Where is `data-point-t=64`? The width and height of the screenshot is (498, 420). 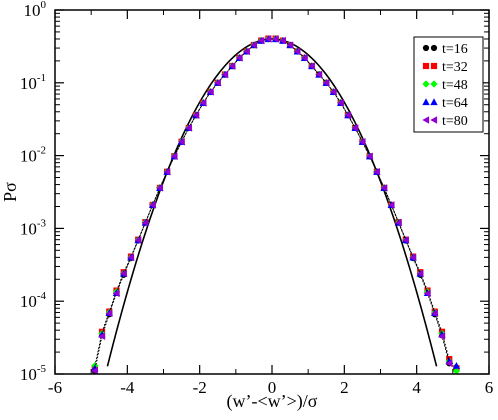 data-point-t=64 is located at coordinates (456, 365).